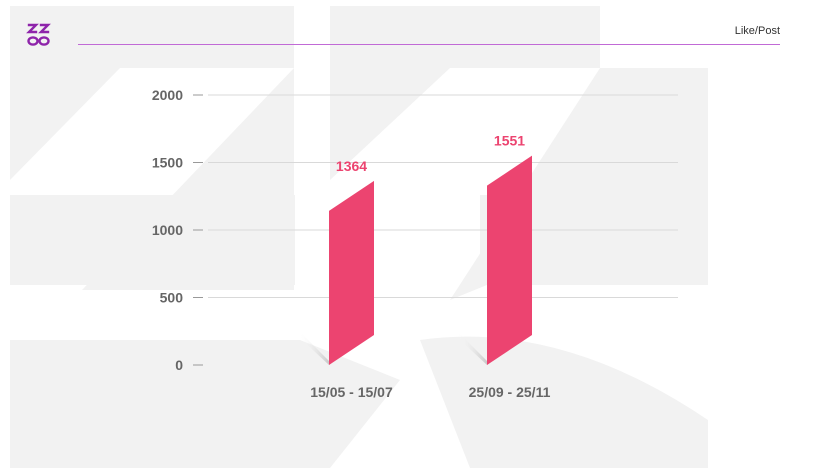 The width and height of the screenshot is (818, 468). I want to click on header-label: Like/Post, so click(757, 31).